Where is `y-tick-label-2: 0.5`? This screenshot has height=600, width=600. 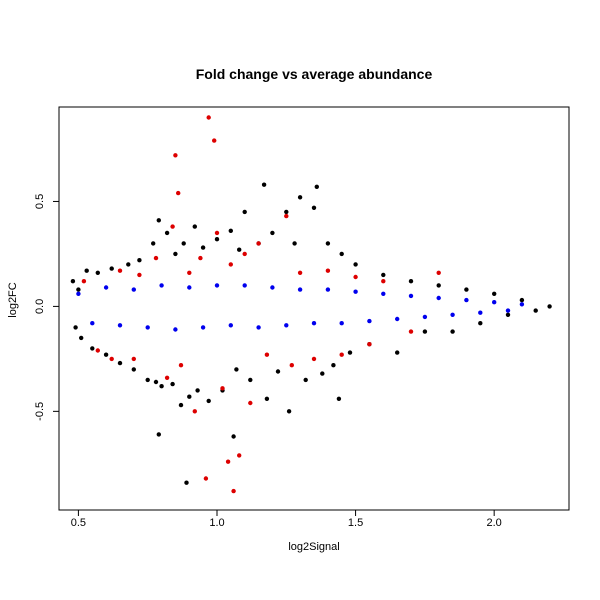
y-tick-label-2: 0.5 is located at coordinates (40, 201).